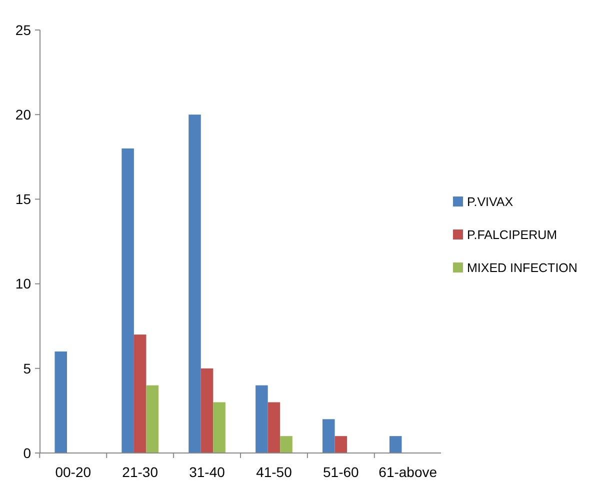 The image size is (591, 501). Describe the element at coordinates (23, 284) in the screenshot. I see `y-tick-label: 10` at that location.